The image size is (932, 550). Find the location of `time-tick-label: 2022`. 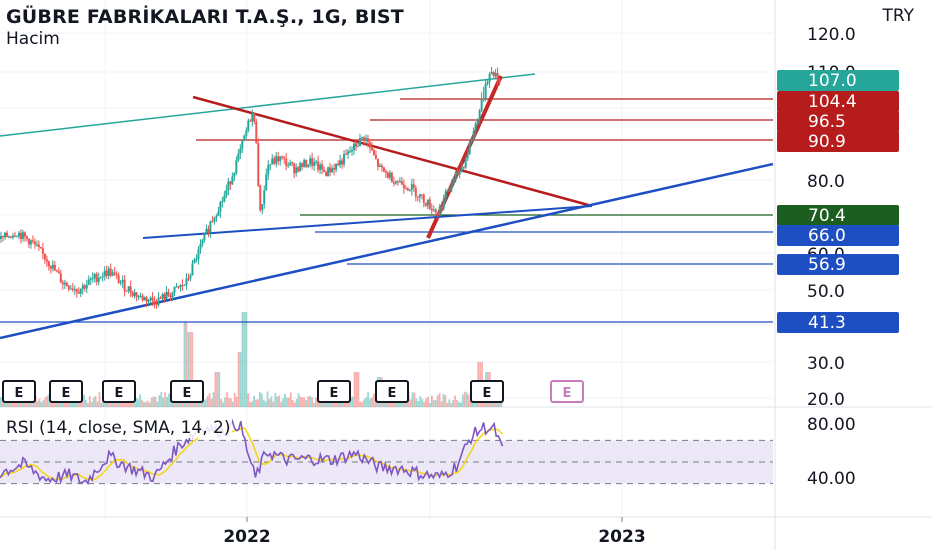

time-tick-label: 2022 is located at coordinates (246, 537).